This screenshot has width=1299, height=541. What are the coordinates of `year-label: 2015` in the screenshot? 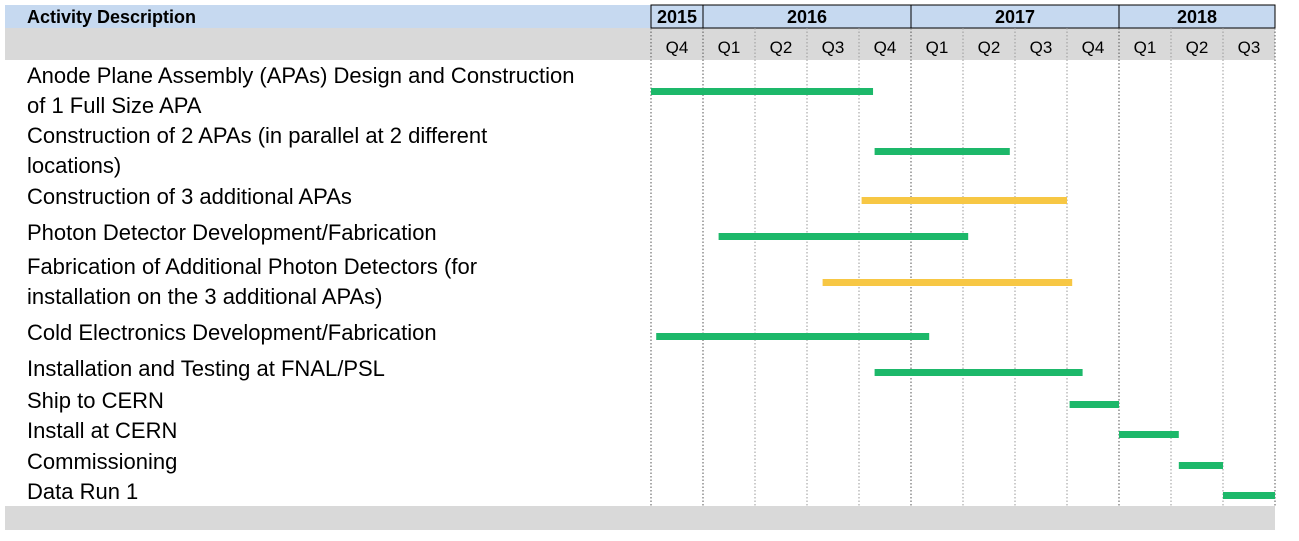 It's located at (677, 17).